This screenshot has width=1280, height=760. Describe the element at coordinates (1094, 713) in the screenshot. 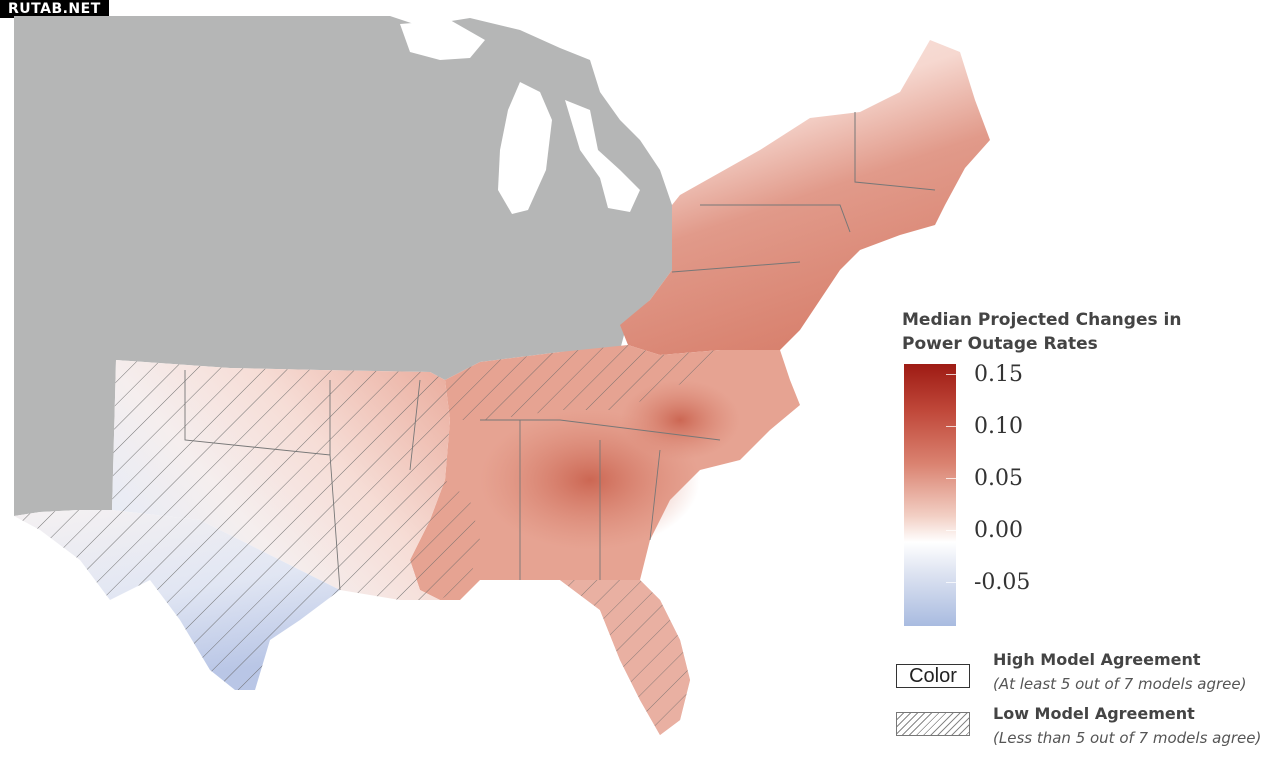

I see `low-agreement-title: Low Model Agreement` at that location.